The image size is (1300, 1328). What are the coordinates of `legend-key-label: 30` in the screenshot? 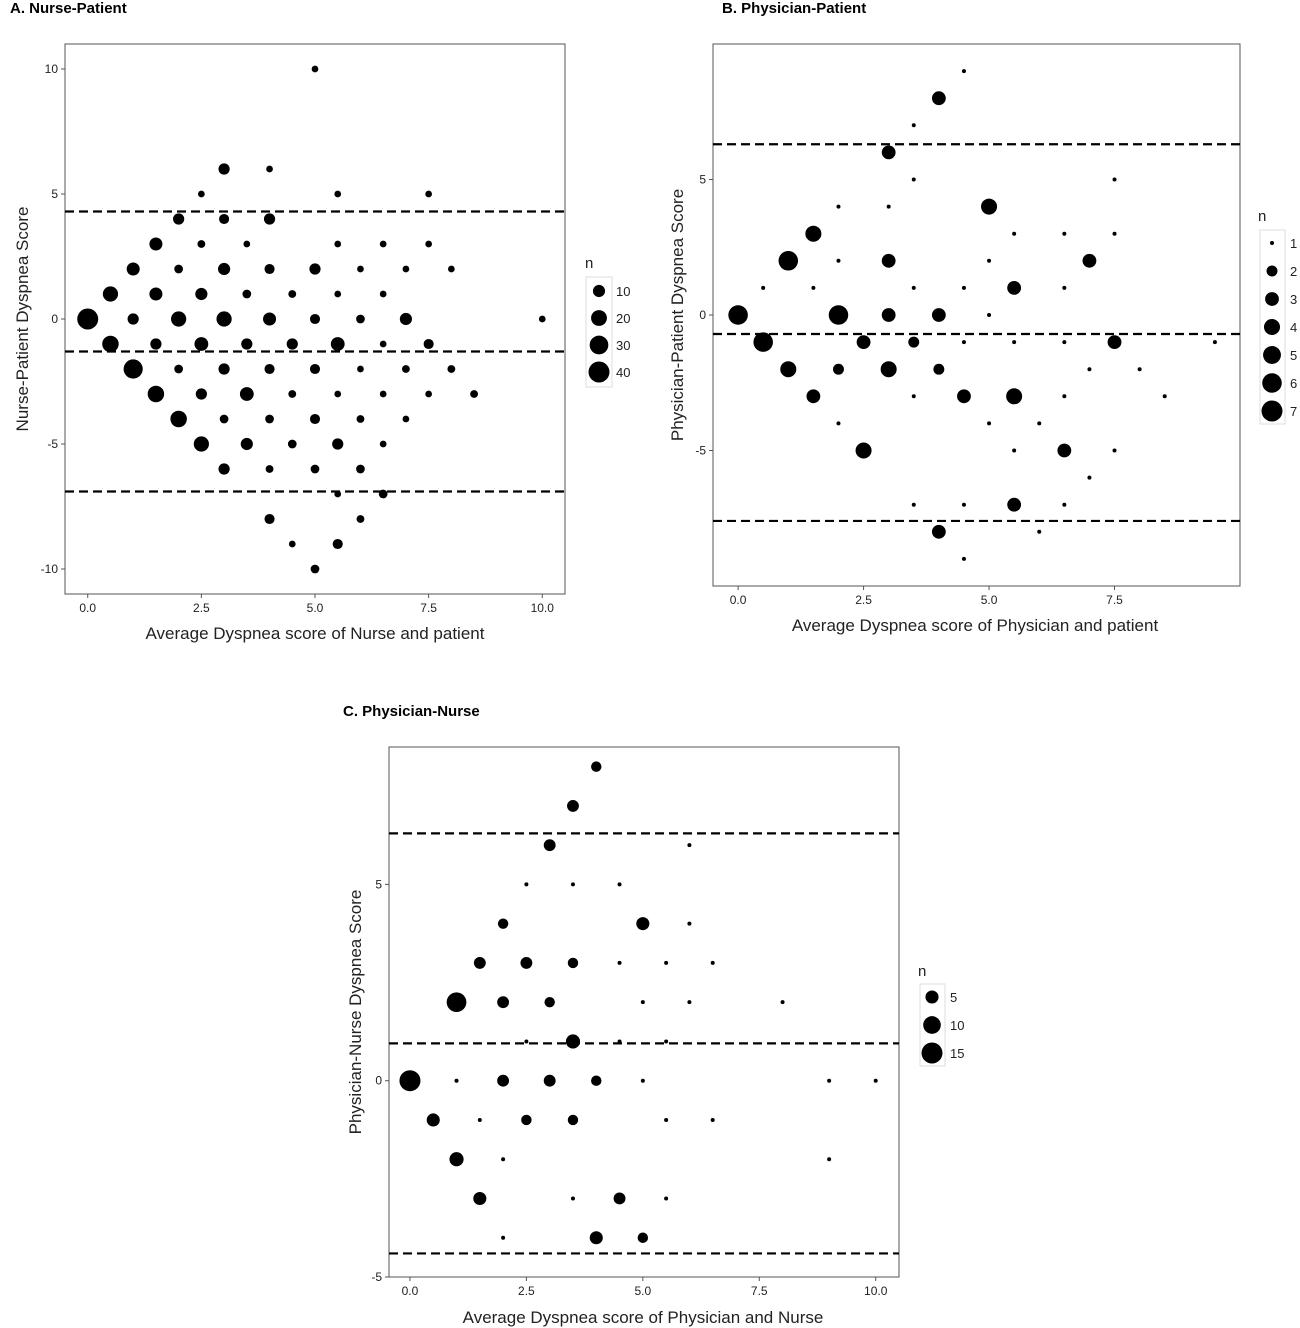 It's located at (623, 345).